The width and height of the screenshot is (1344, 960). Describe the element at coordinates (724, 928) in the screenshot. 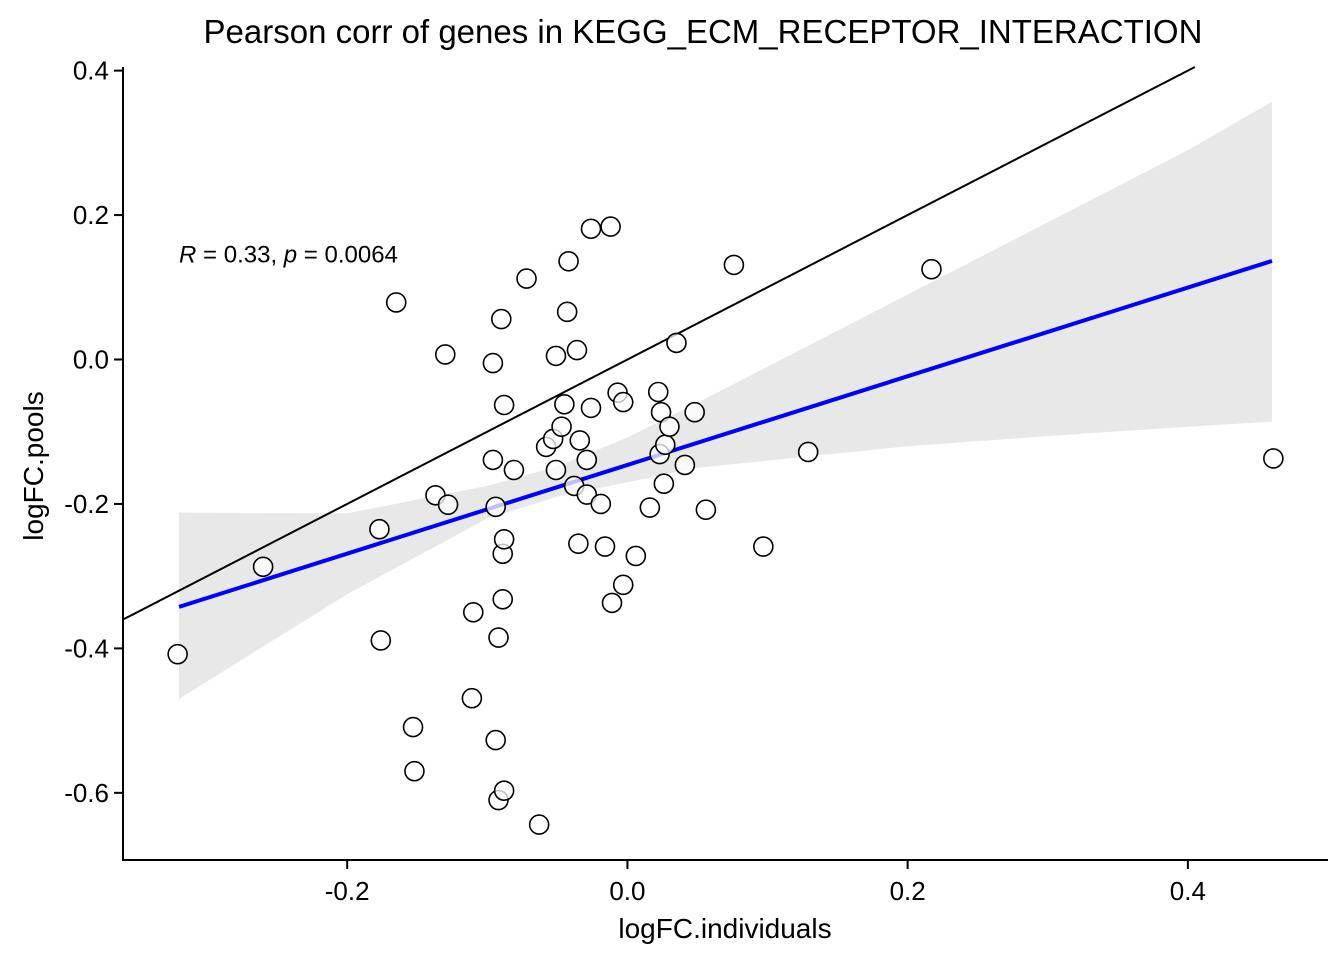

I see `x-axis-label: logFC.individuals` at that location.